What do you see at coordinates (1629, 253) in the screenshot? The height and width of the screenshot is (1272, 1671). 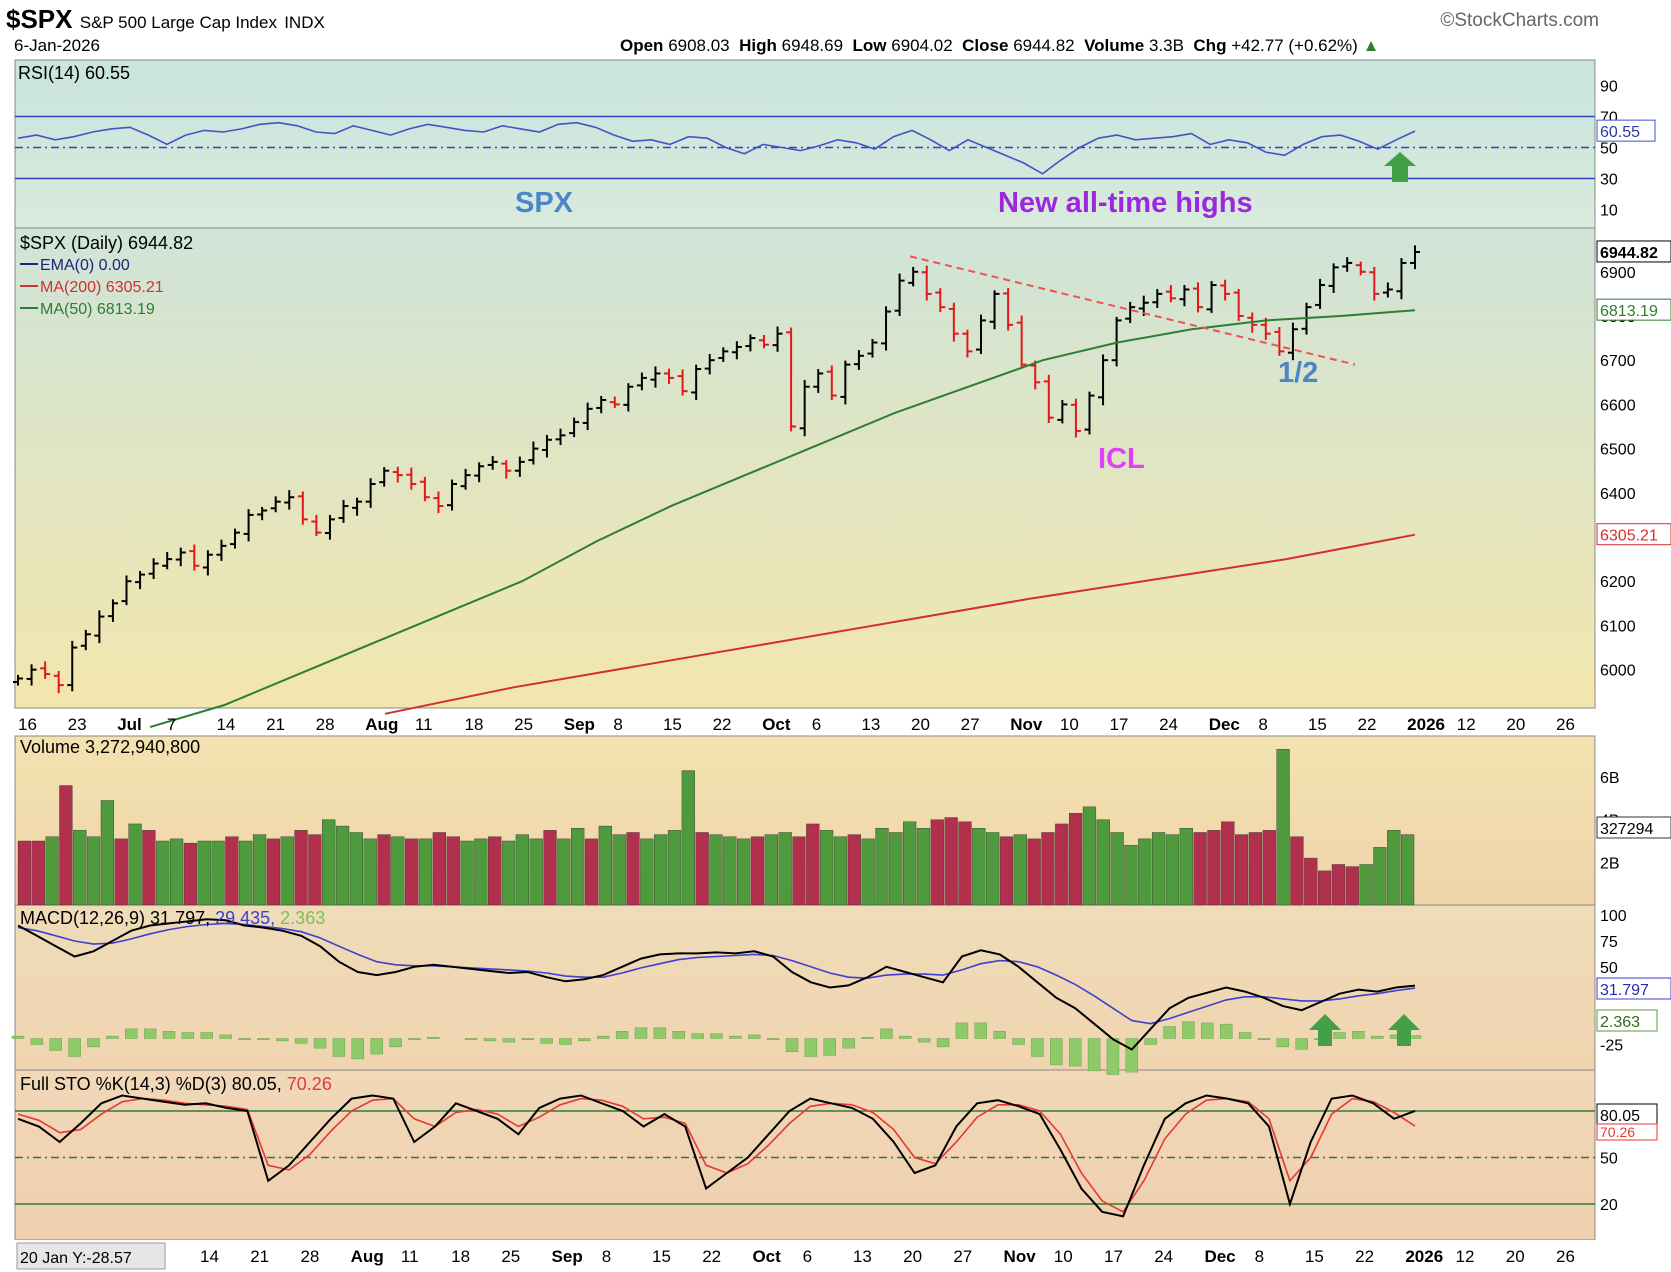 I see `price-right-label-0: 6944.82` at bounding box center [1629, 253].